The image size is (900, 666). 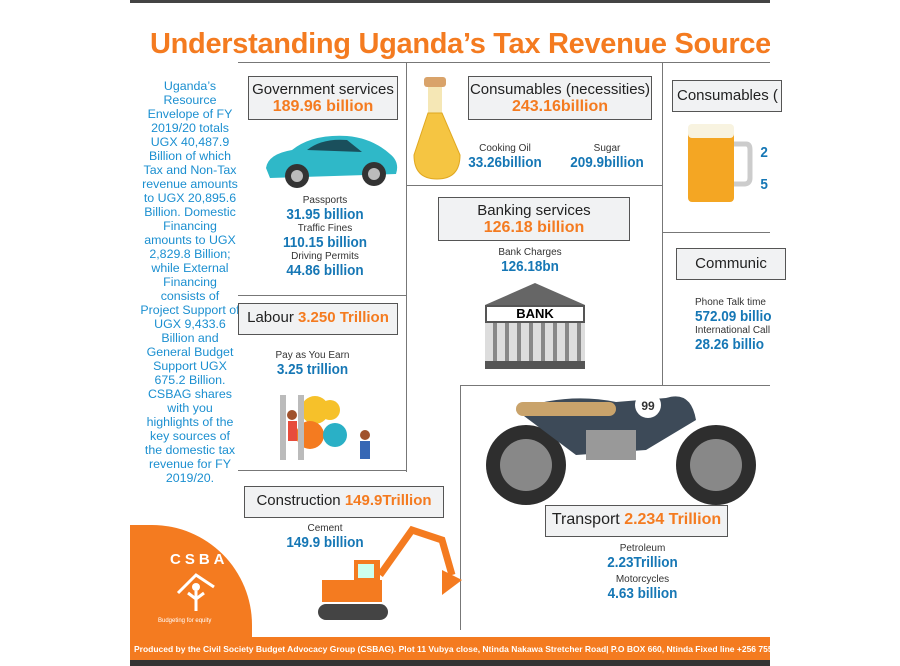 I want to click on item-label: Phone Talk time, so click(x=730, y=302).